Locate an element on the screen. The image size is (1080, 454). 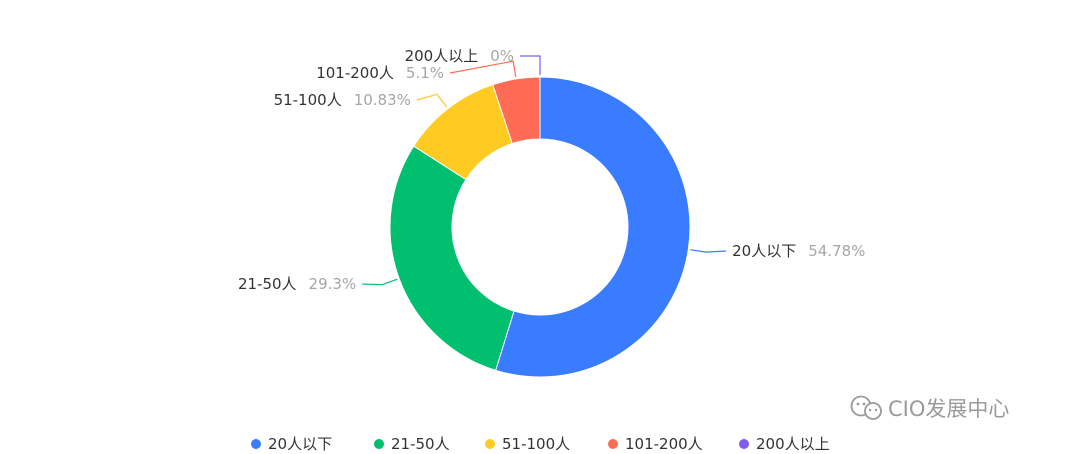
legend-item-21-50: 21-50人 is located at coordinates (412, 444).